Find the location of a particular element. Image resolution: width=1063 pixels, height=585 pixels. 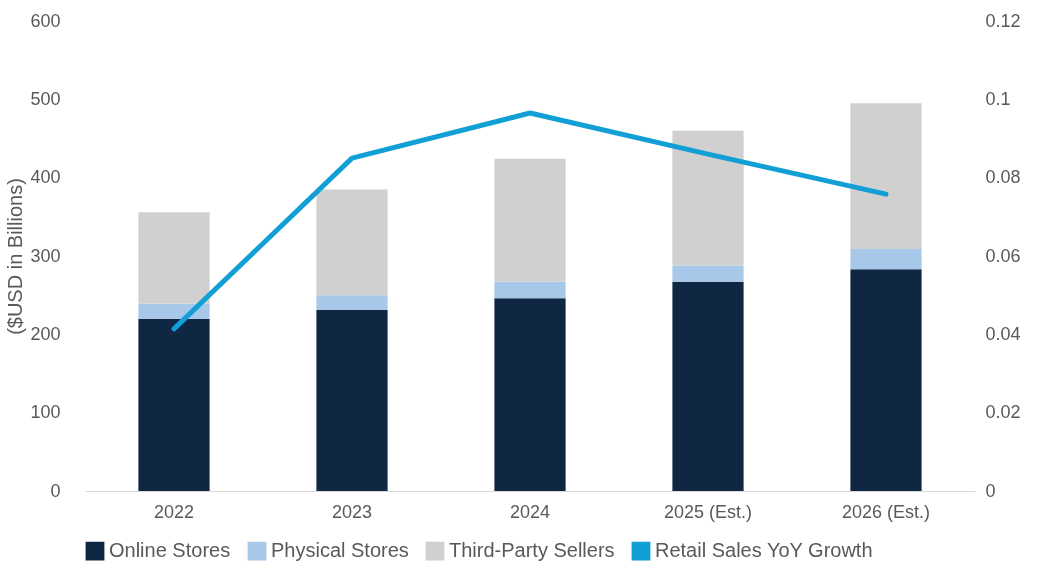

x-tick-label: 2025 (Est.) is located at coordinates (708, 511).